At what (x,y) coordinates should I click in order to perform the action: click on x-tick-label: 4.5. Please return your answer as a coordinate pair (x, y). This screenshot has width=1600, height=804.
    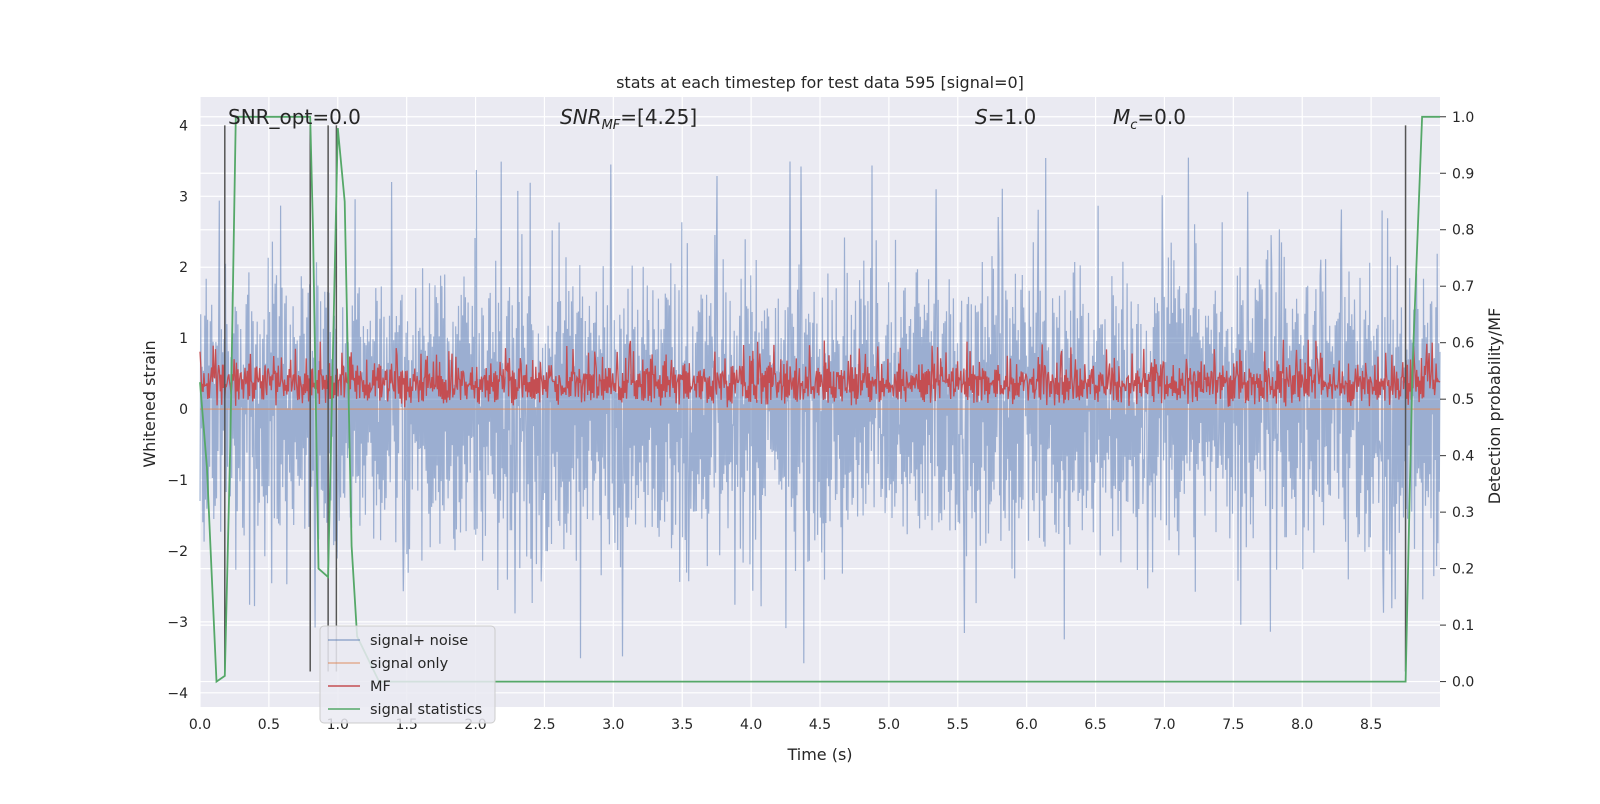
    Looking at the image, I should click on (820, 725).